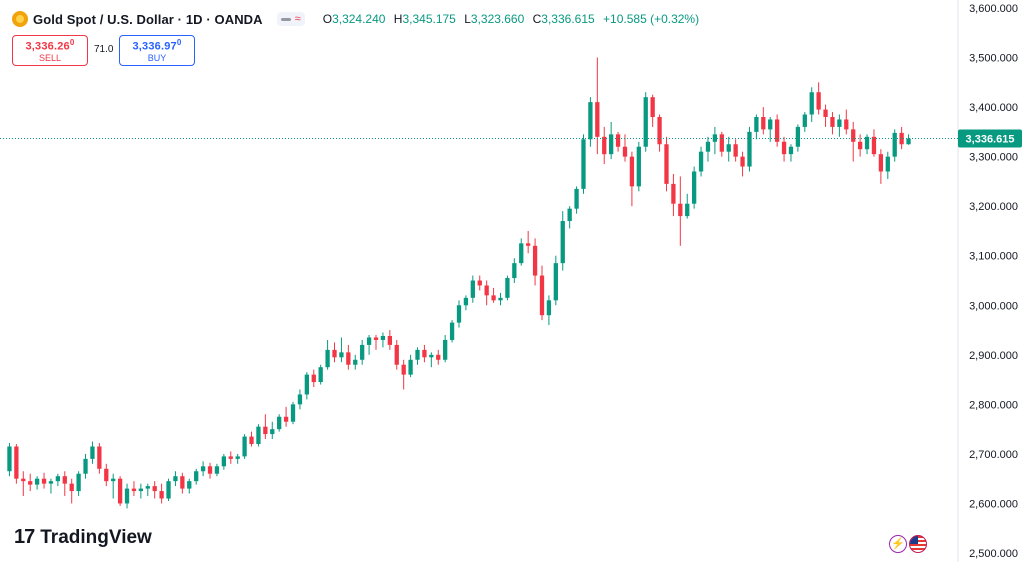 This screenshot has width=1024, height=562. I want to click on y-tick-label: 3,400.000, so click(993, 108).